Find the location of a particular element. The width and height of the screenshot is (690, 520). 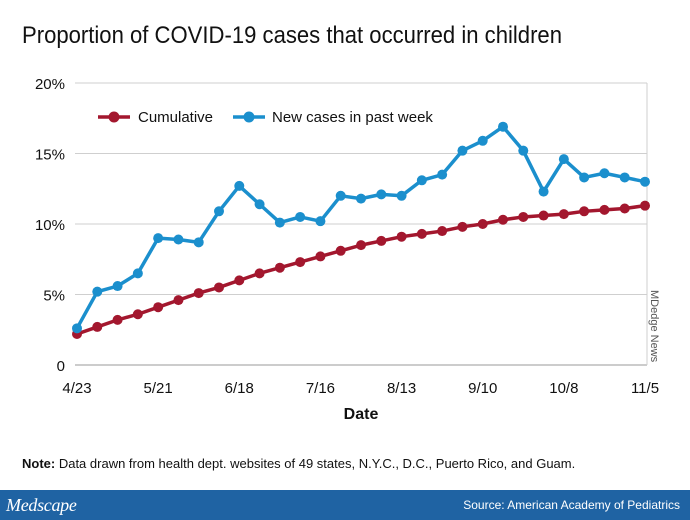

x-tick-label: 6/18 is located at coordinates (239, 388).